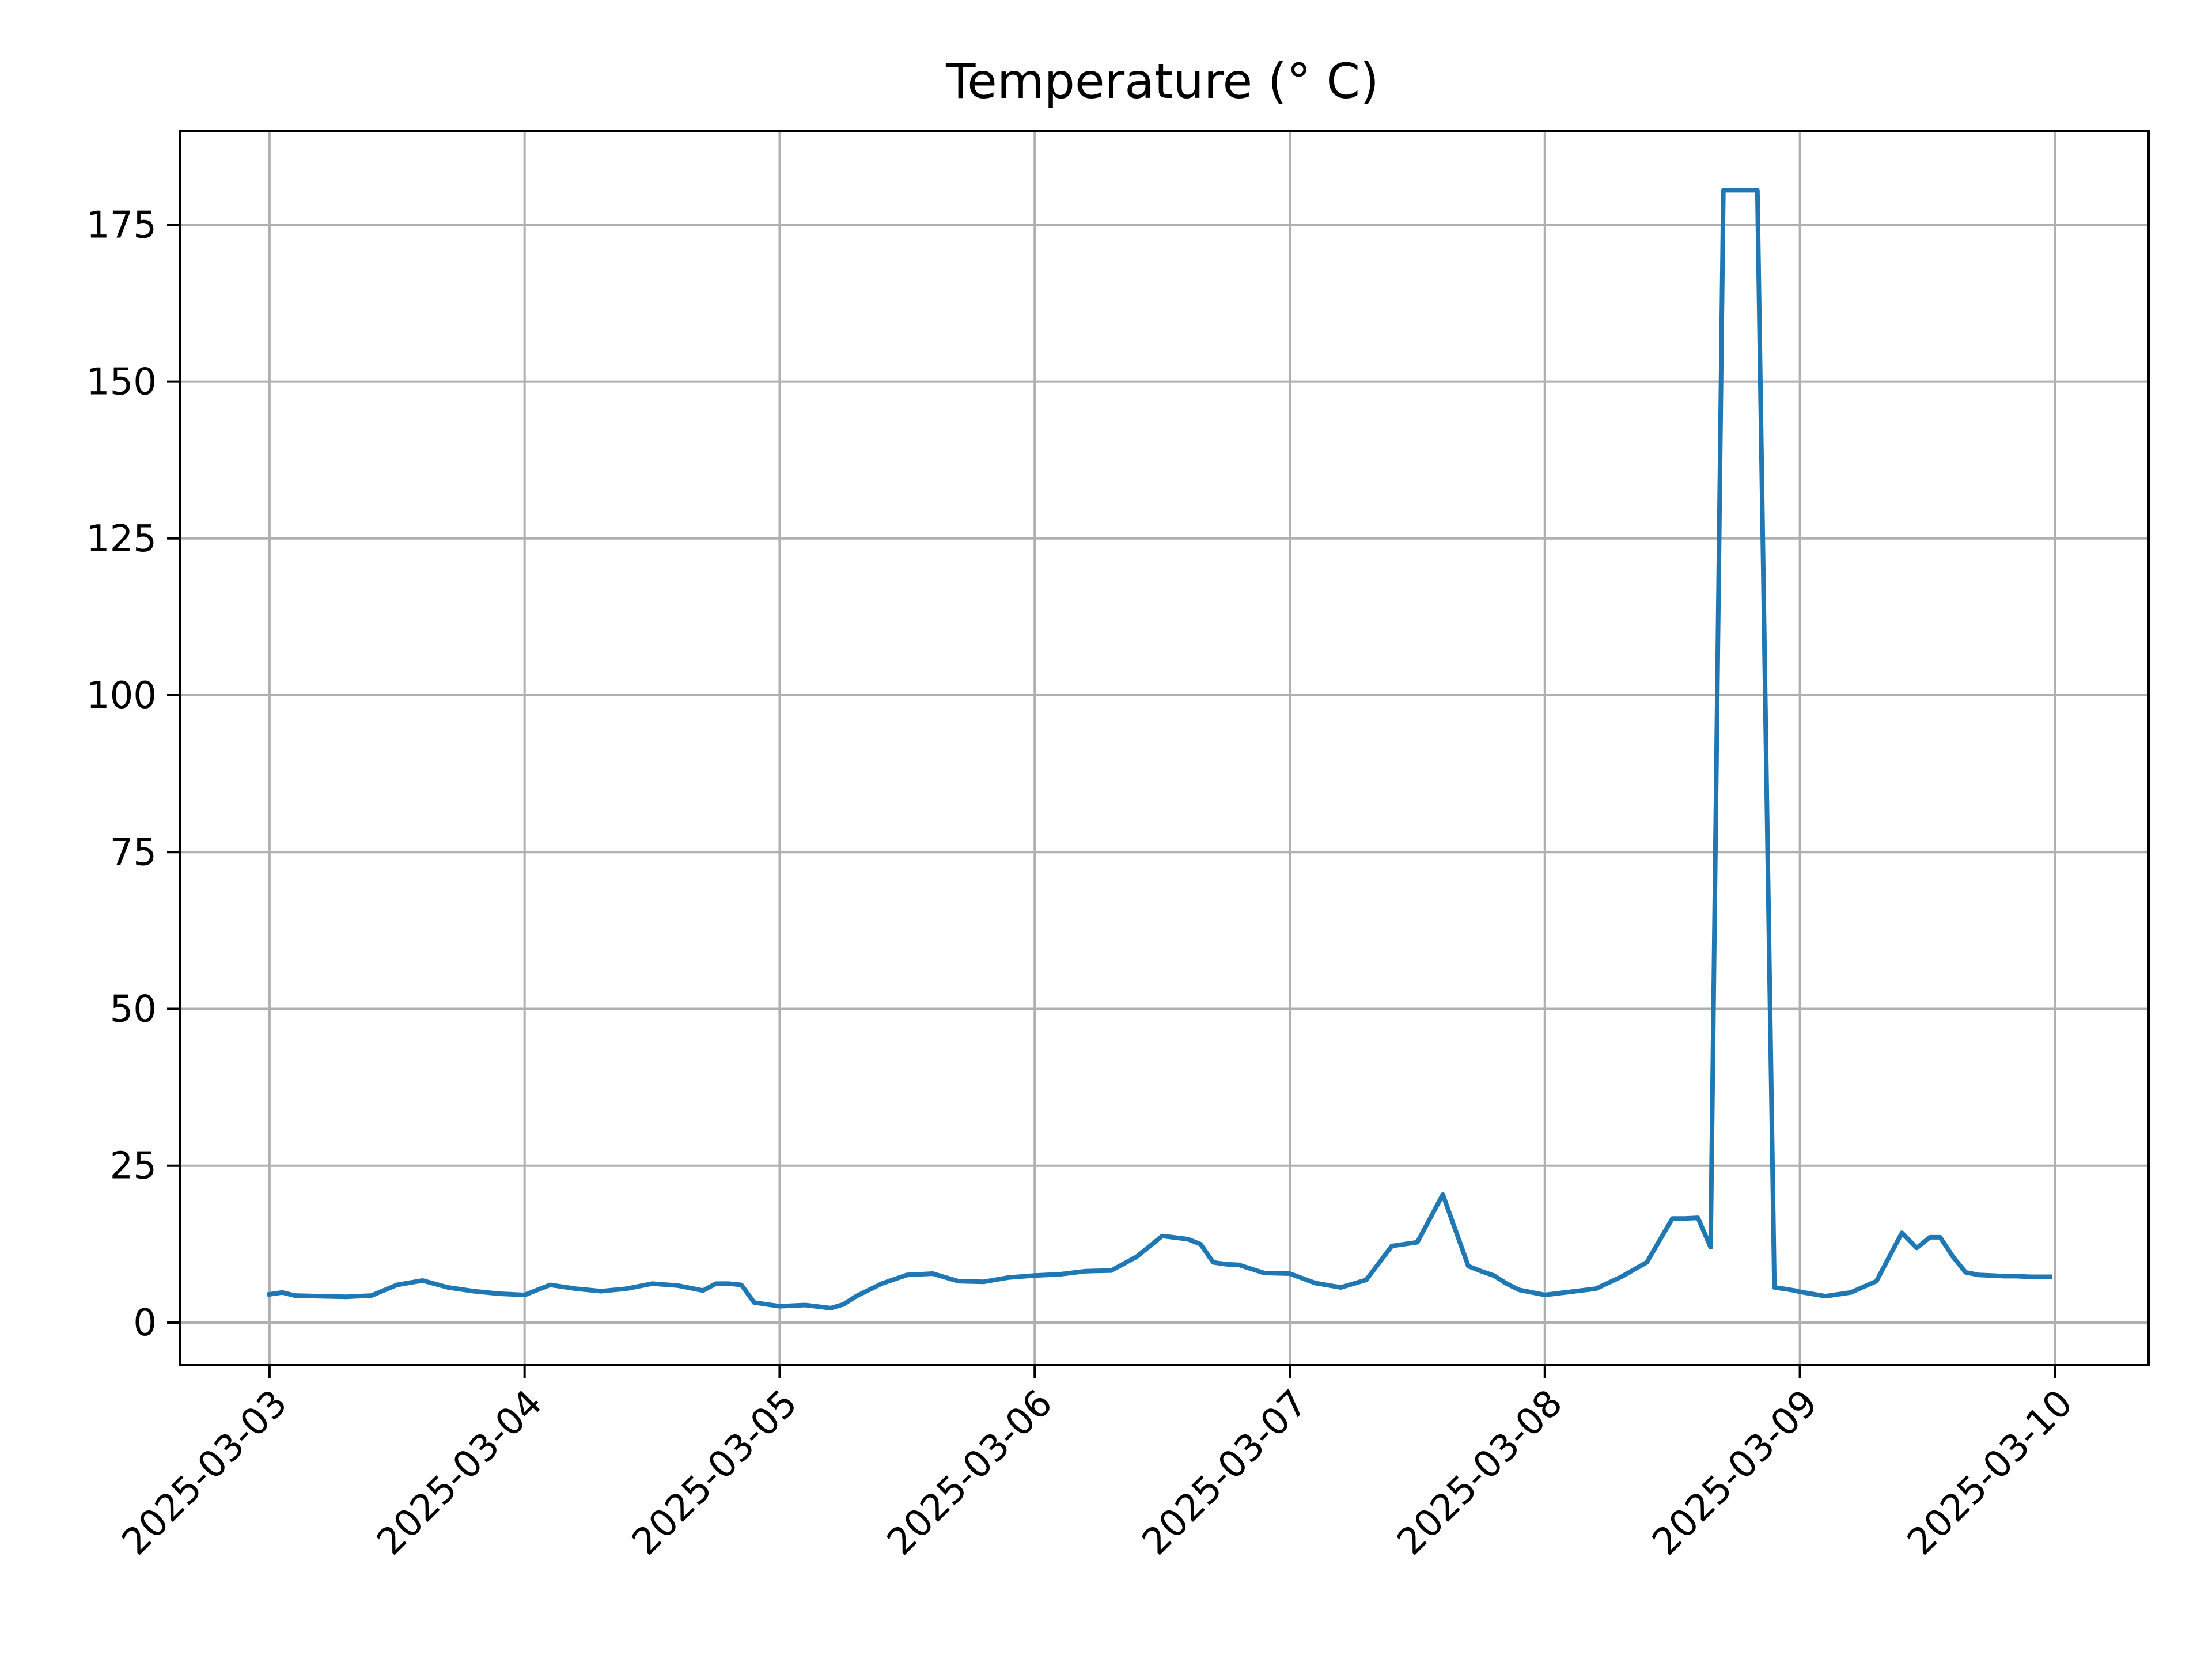 This screenshot has width=2212, height=1659. What do you see at coordinates (1162, 81) in the screenshot?
I see `chart-title: Temperature (° C)` at bounding box center [1162, 81].